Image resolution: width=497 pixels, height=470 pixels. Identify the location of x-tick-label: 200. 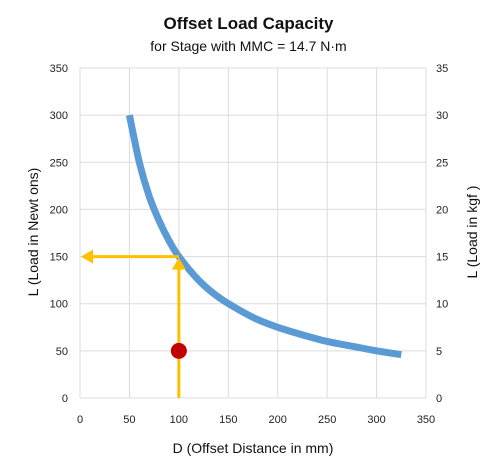
(278, 420).